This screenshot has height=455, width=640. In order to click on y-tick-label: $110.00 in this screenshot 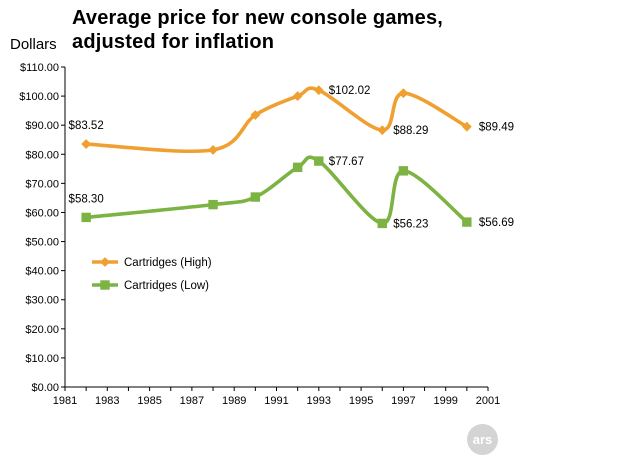, I will do `click(39, 68)`.